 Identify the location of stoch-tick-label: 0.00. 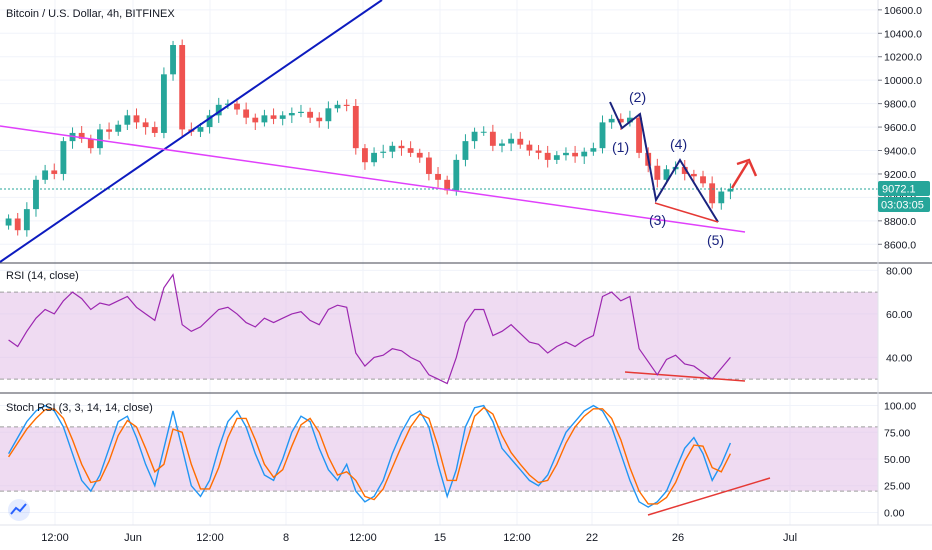
(894, 513).